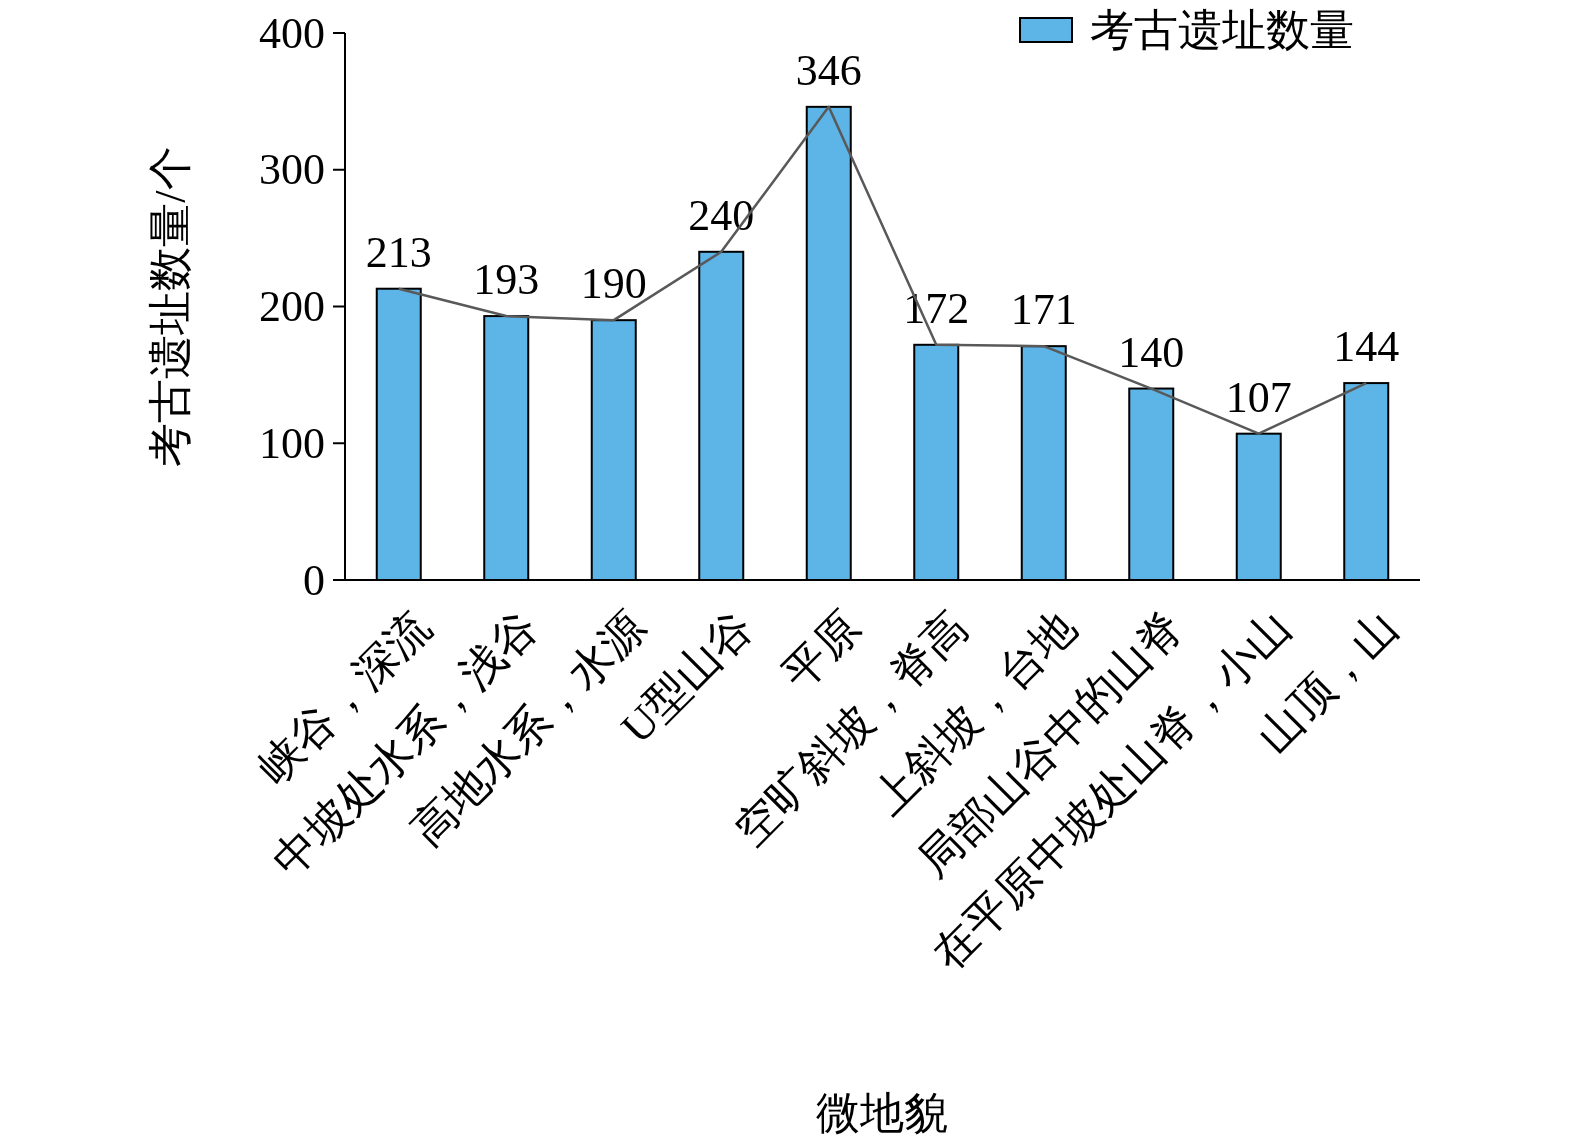  Describe the element at coordinates (1258, 397) in the screenshot. I see `data-label: 107` at that location.